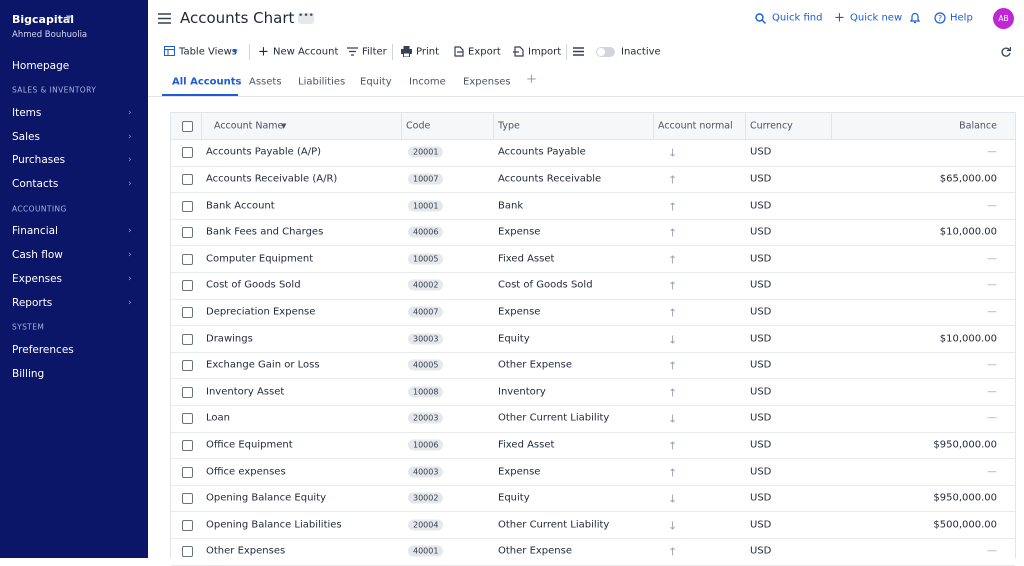 The image size is (1024, 566). Describe the element at coordinates (992, 152) in the screenshot. I see `balance: —` at that location.